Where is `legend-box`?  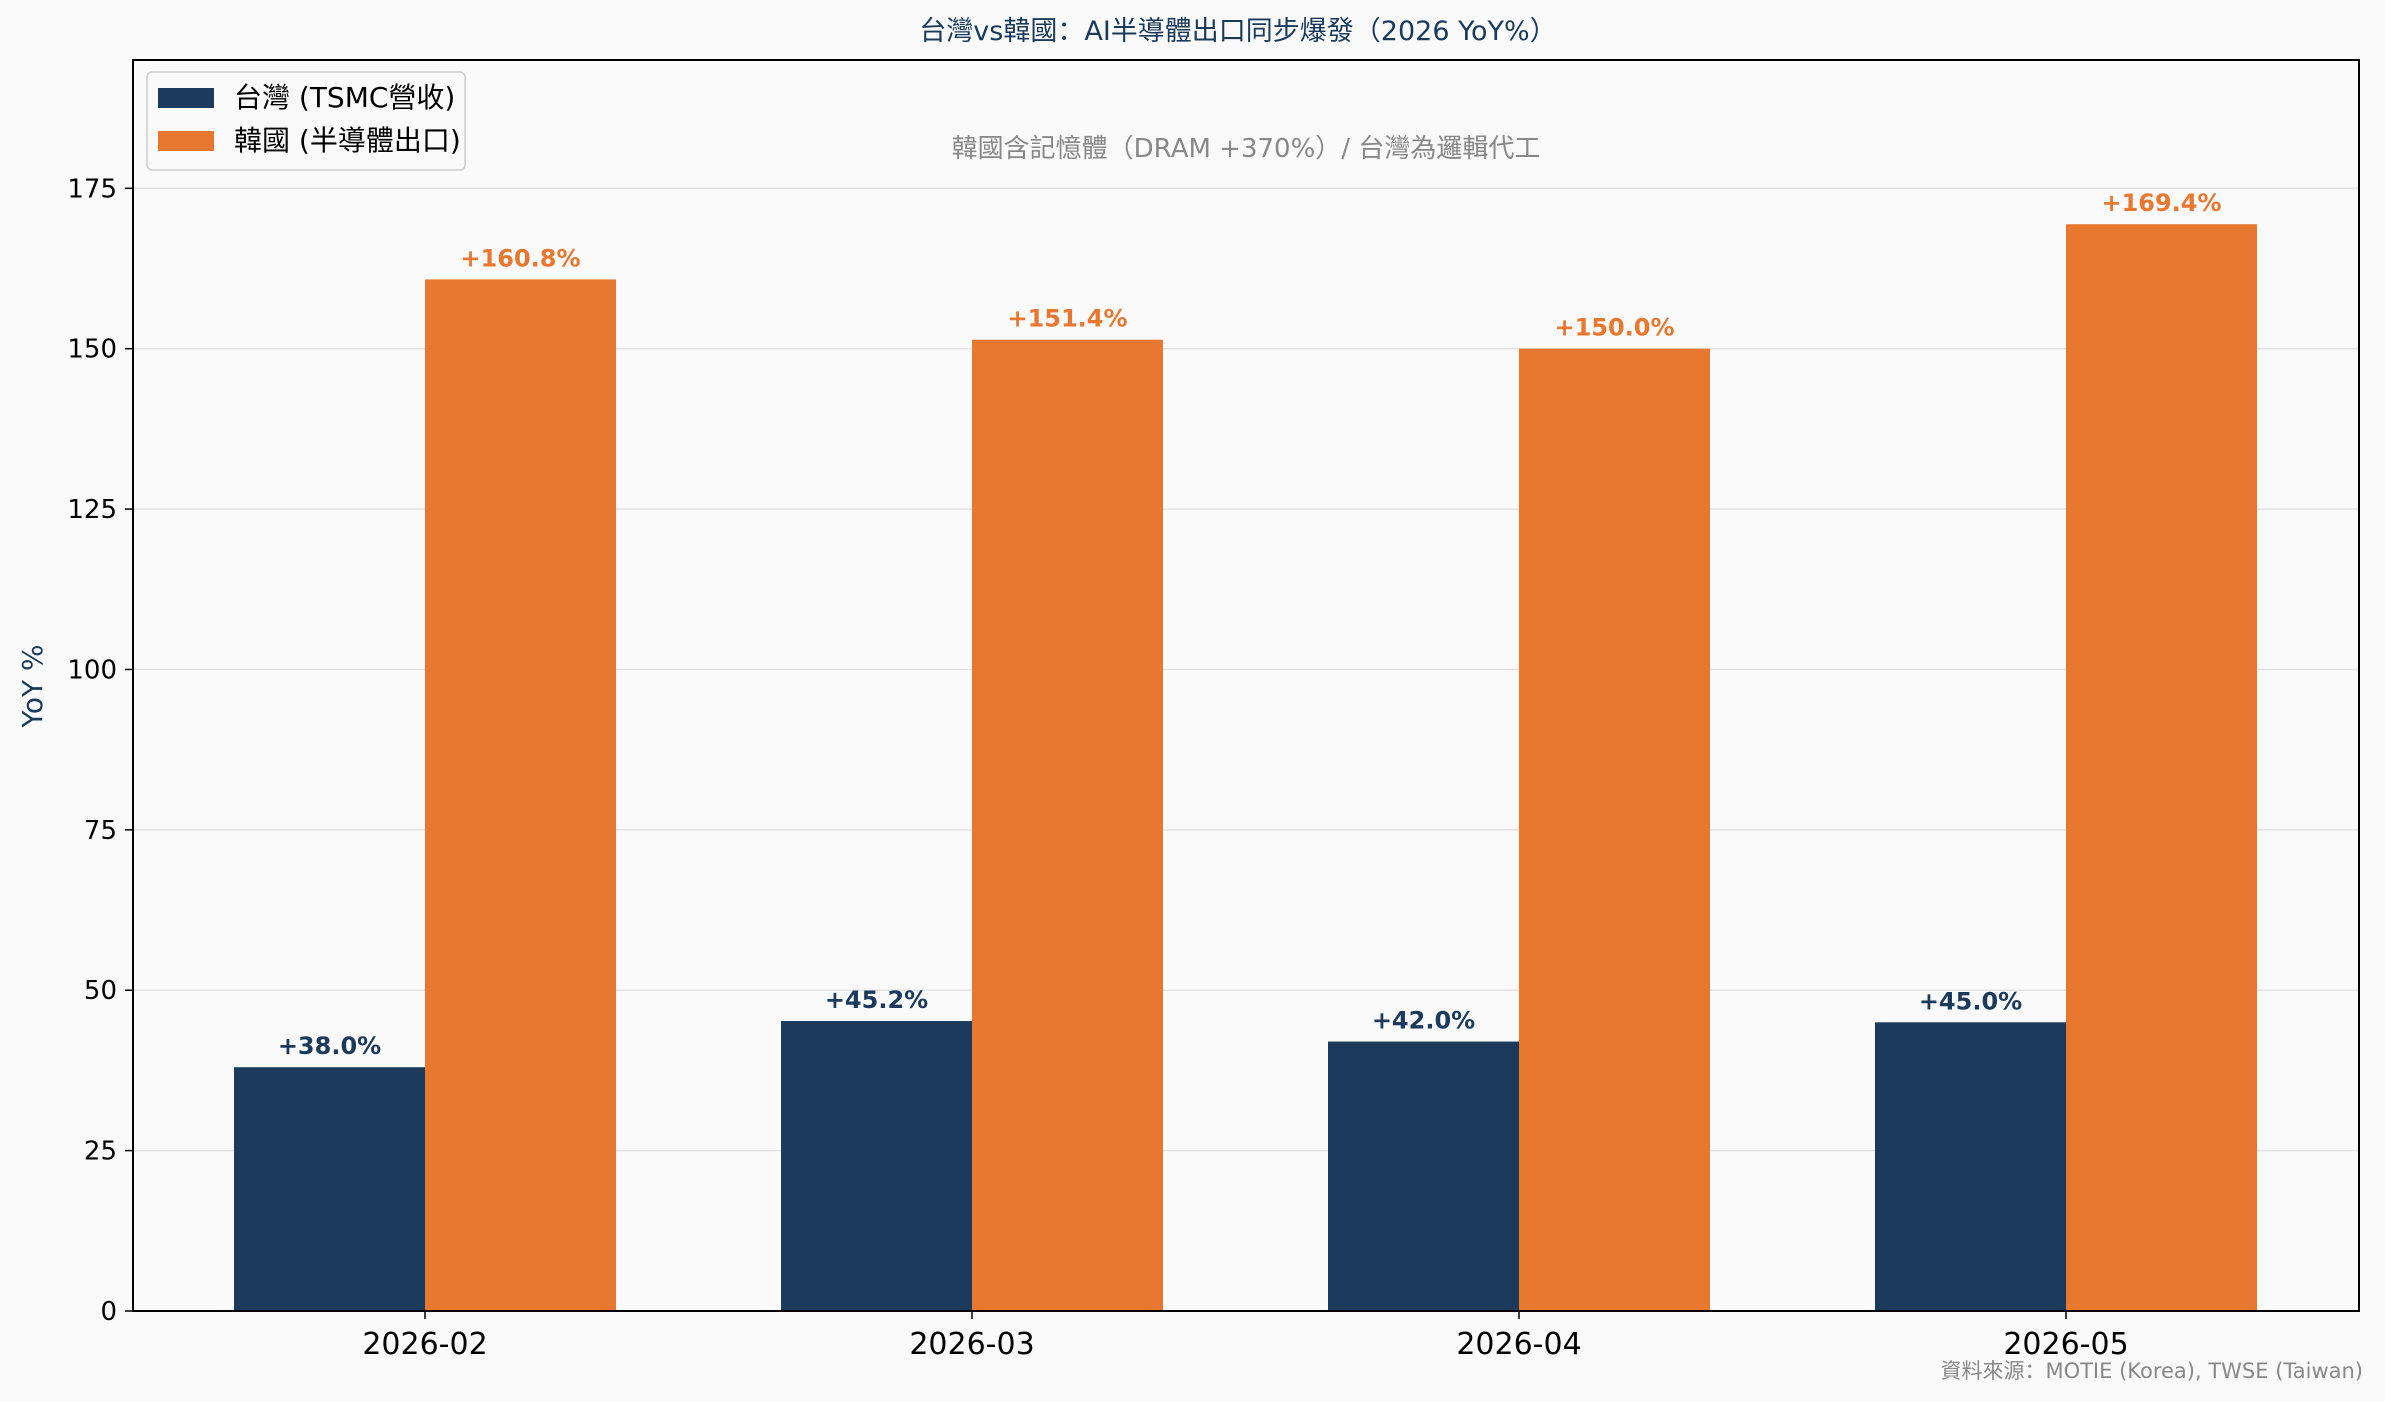
legend-box is located at coordinates (306, 121).